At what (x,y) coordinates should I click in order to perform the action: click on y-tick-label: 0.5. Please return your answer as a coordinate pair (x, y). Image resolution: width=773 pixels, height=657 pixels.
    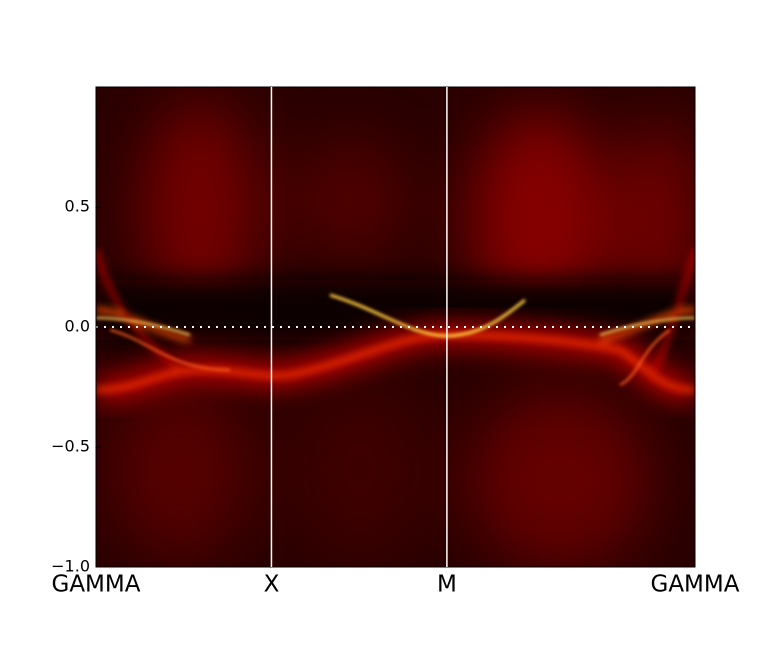
    Looking at the image, I should click on (77, 206).